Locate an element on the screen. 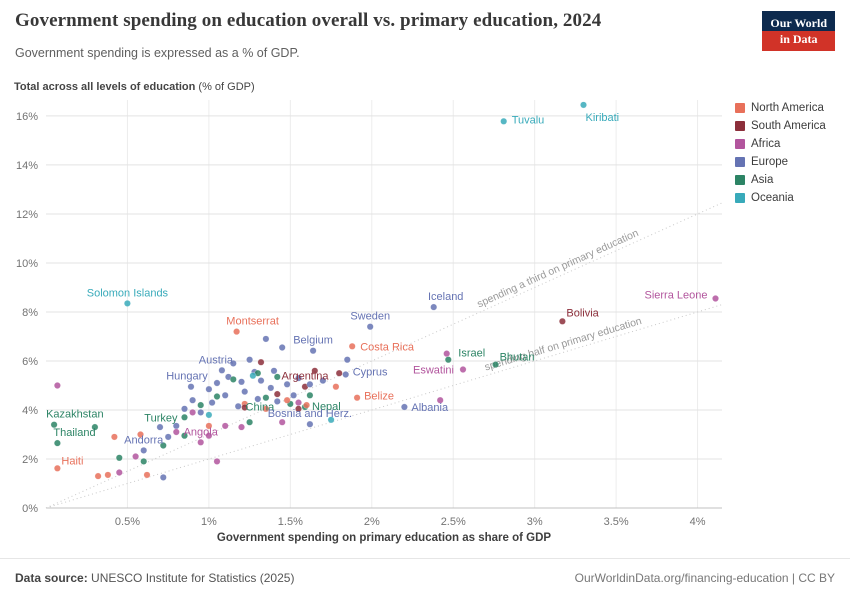 The height and width of the screenshot is (600, 850). owid-logo: Our World in Data is located at coordinates (798, 31).